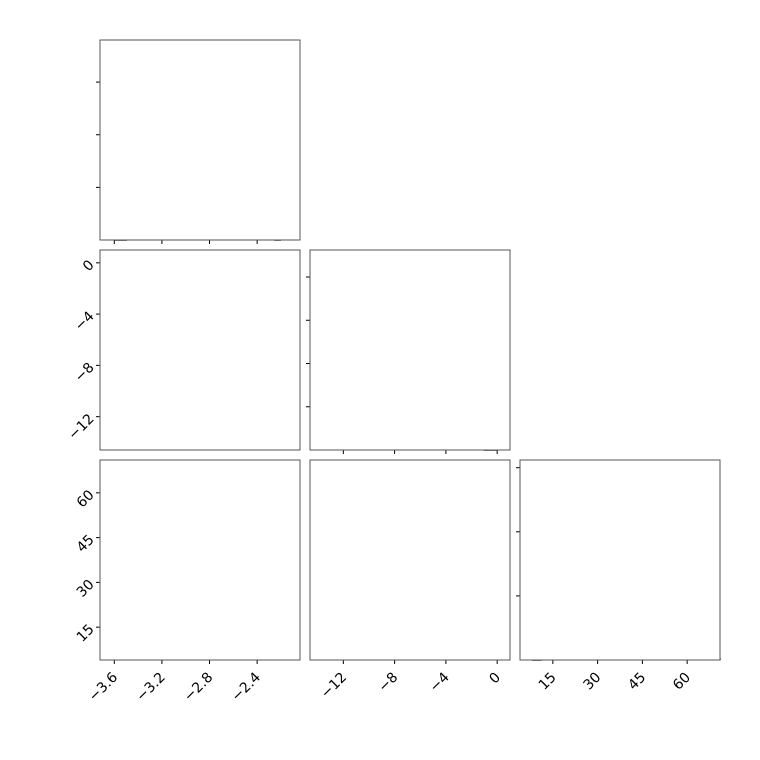 Image resolution: width=760 pixels, height=760 pixels. What do you see at coordinates (334, 686) in the screenshot?
I see `x-tick-label: −12` at bounding box center [334, 686].